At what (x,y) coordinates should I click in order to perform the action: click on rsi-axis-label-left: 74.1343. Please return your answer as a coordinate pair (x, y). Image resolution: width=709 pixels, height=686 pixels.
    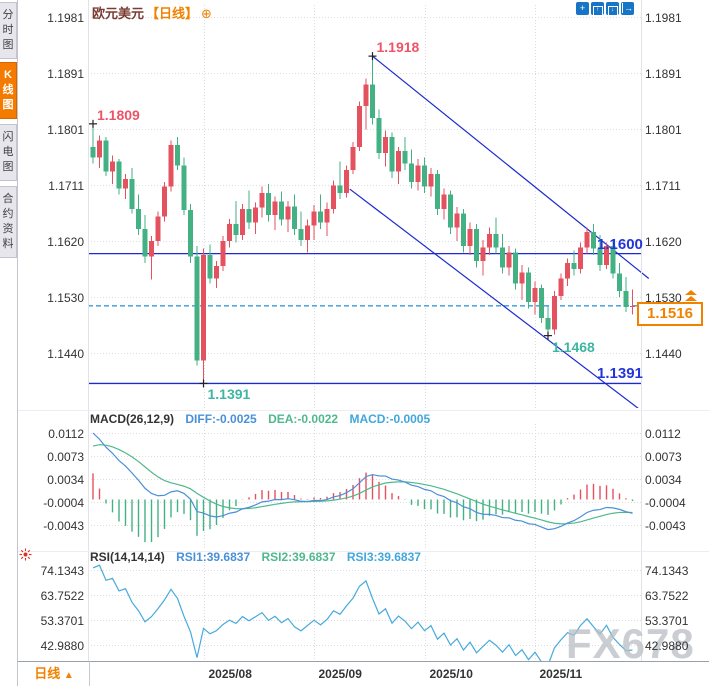
    Looking at the image, I should click on (62, 570).